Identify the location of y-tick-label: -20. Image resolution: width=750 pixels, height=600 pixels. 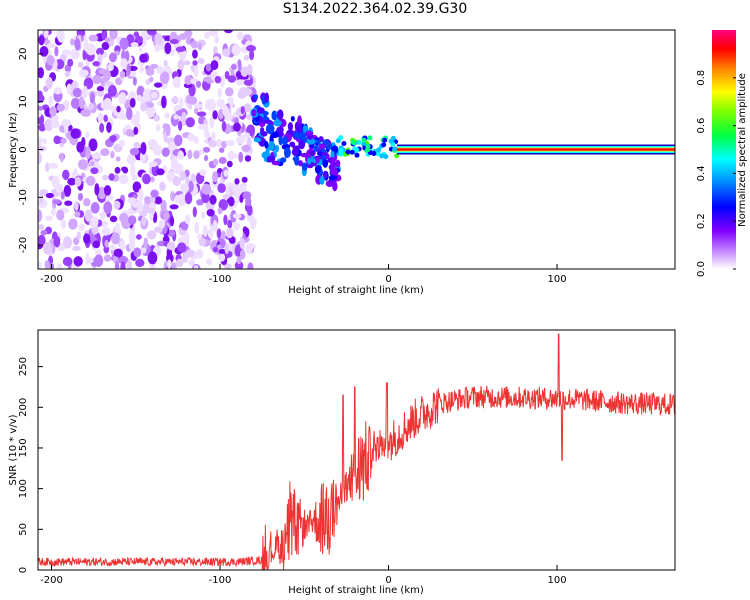
(23, 245).